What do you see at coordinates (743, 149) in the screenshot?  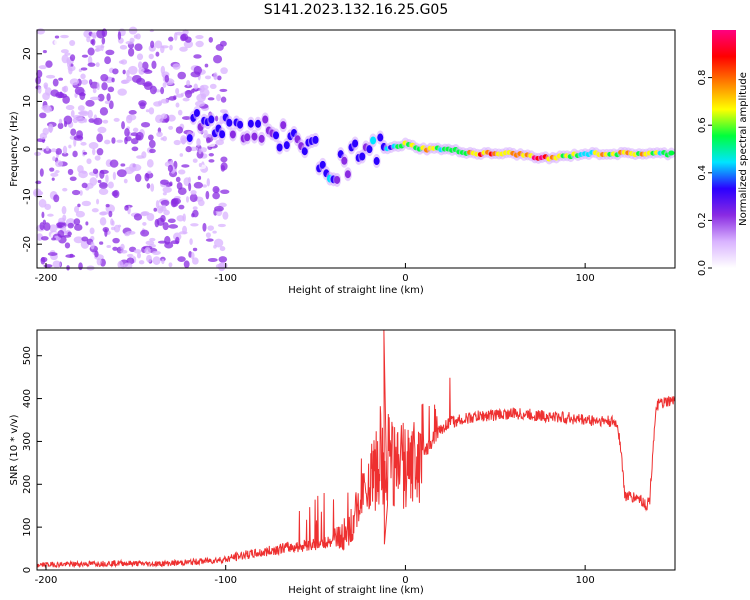 I see `colorbar-label: Normalized spectral amplitude` at bounding box center [743, 149].